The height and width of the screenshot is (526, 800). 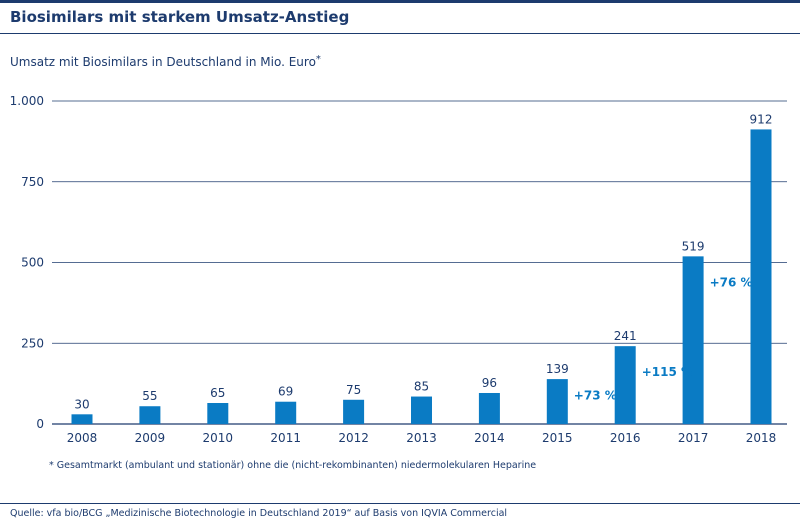 I want to click on y-tick-label: 0, so click(x=40, y=424).